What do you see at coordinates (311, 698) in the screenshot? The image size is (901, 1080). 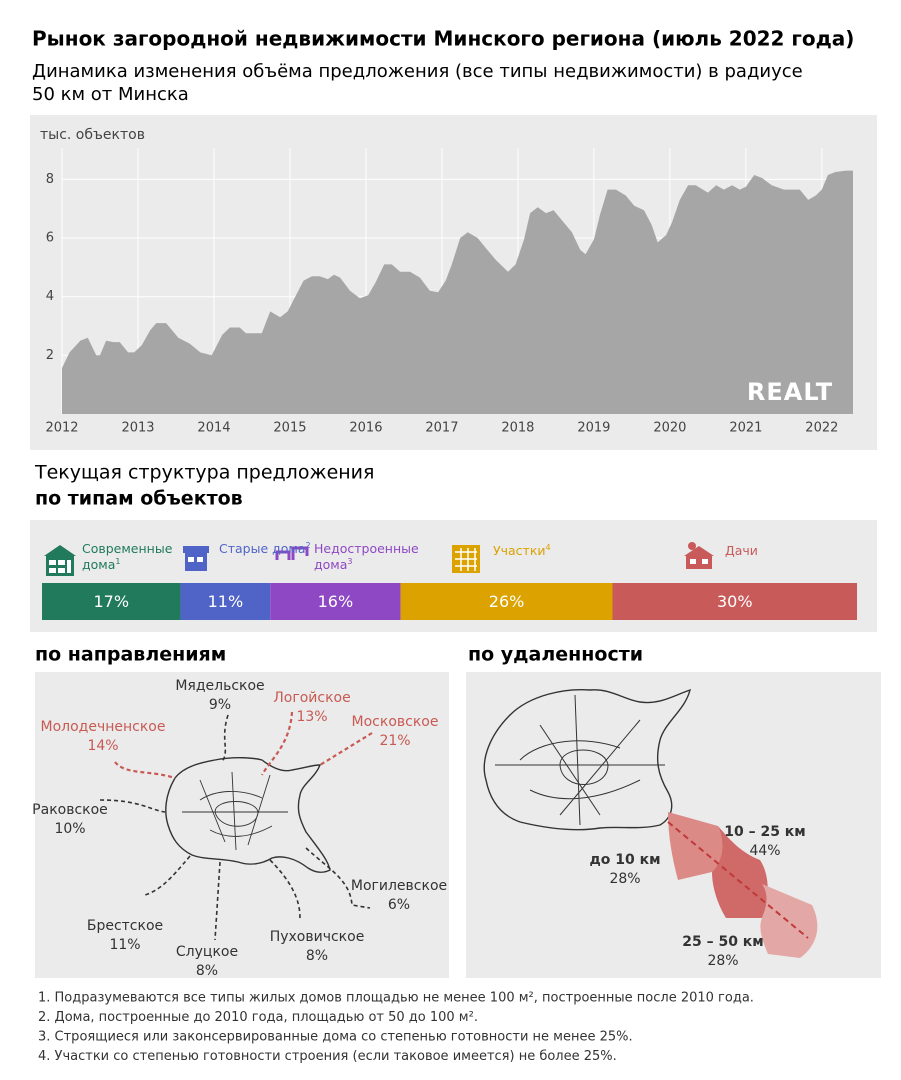 I see `direction-name: Логойское` at bounding box center [311, 698].